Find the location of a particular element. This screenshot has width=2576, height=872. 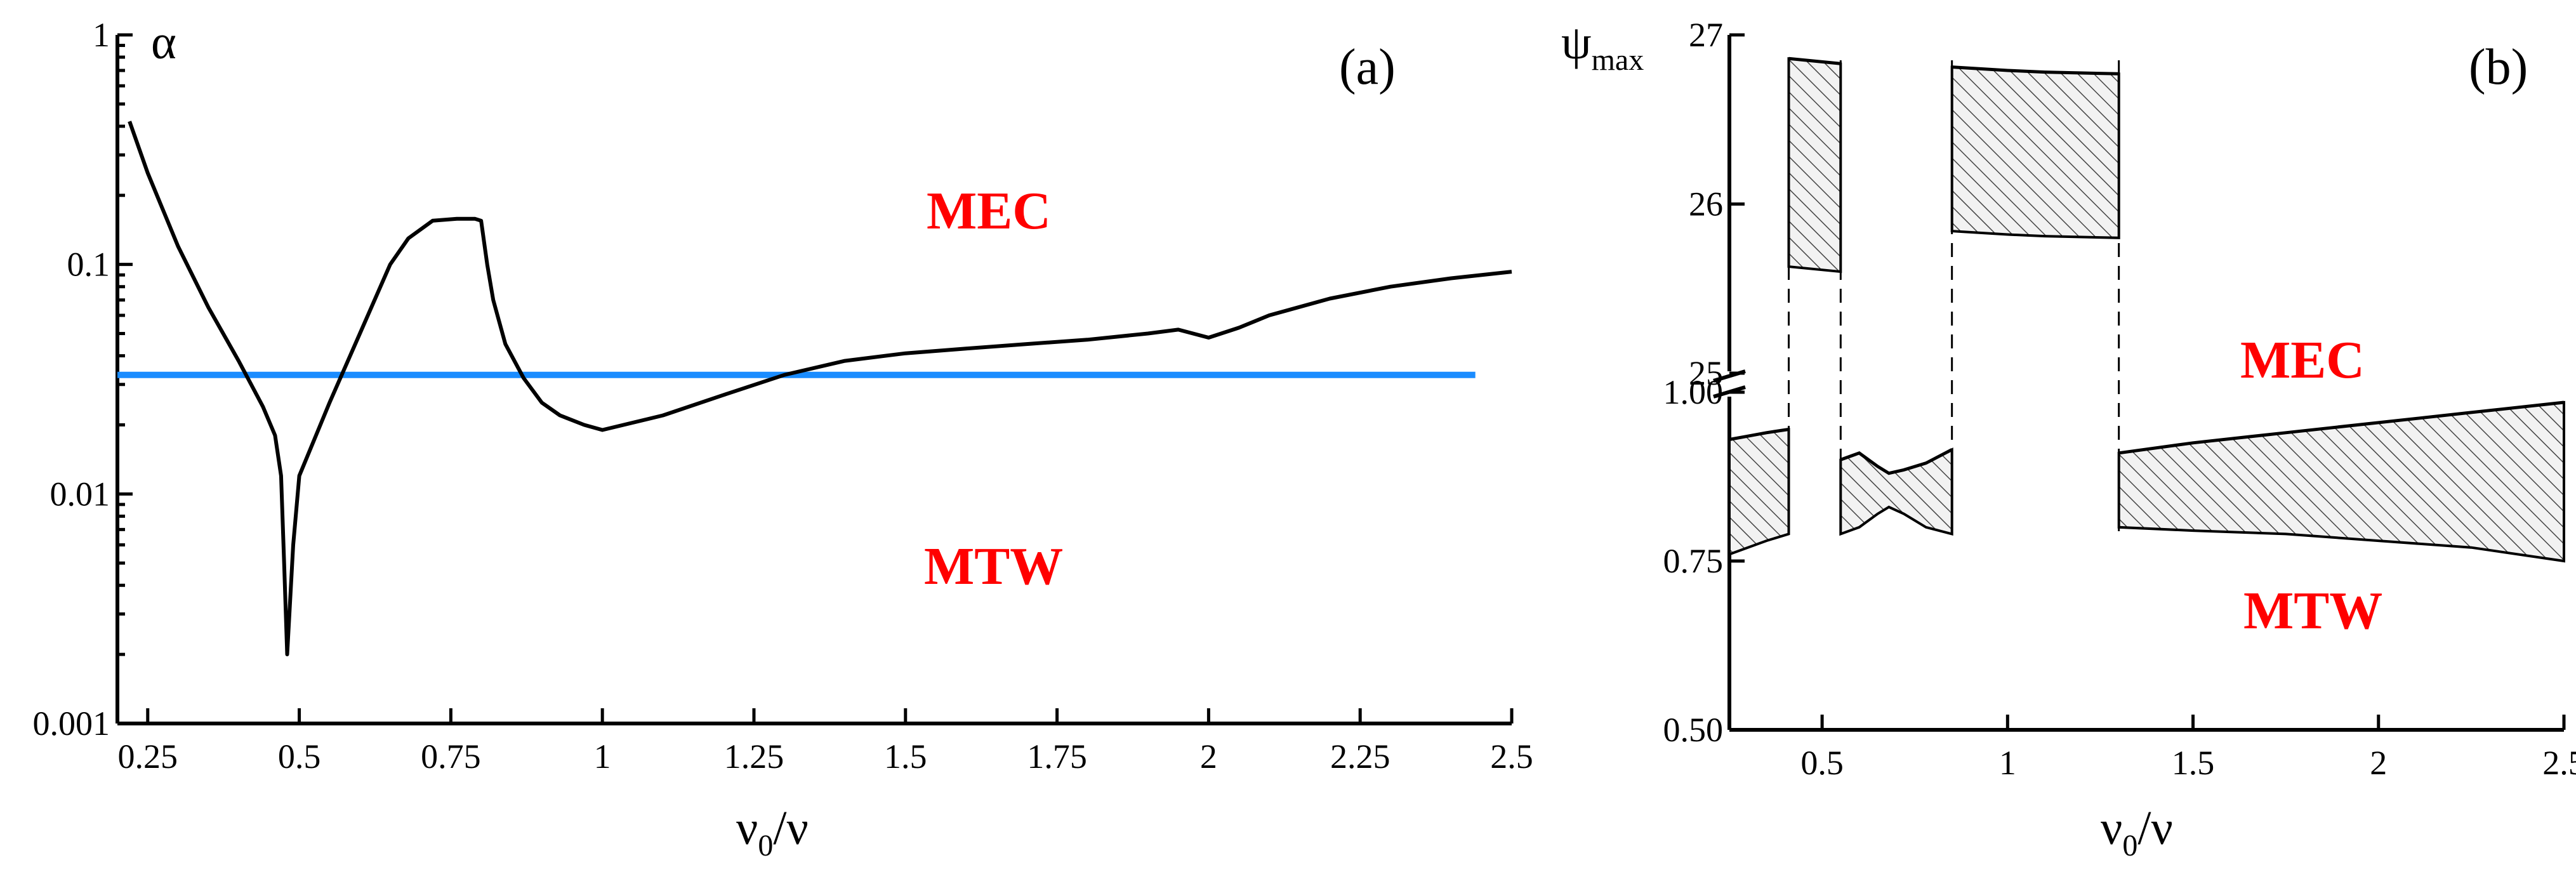

b-xlabel-tail: /ν is located at coordinates (2154, 828).